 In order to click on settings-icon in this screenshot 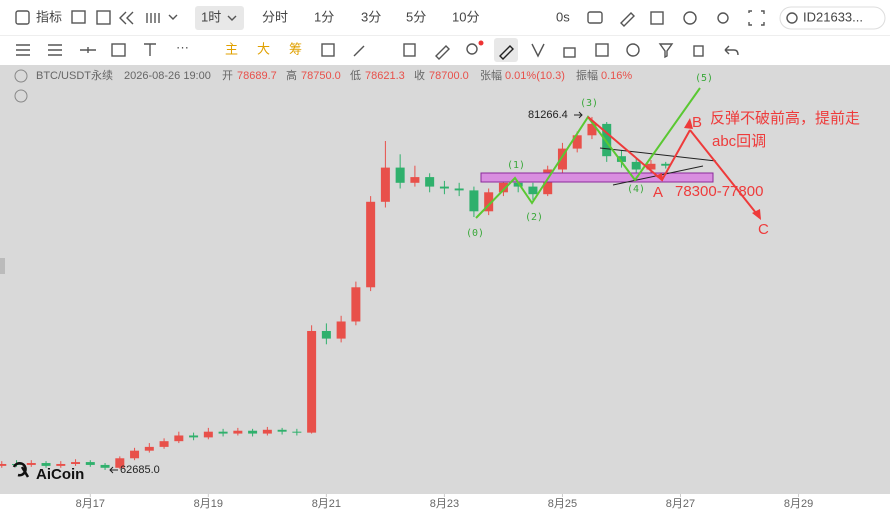, I will do `click(723, 18)`.